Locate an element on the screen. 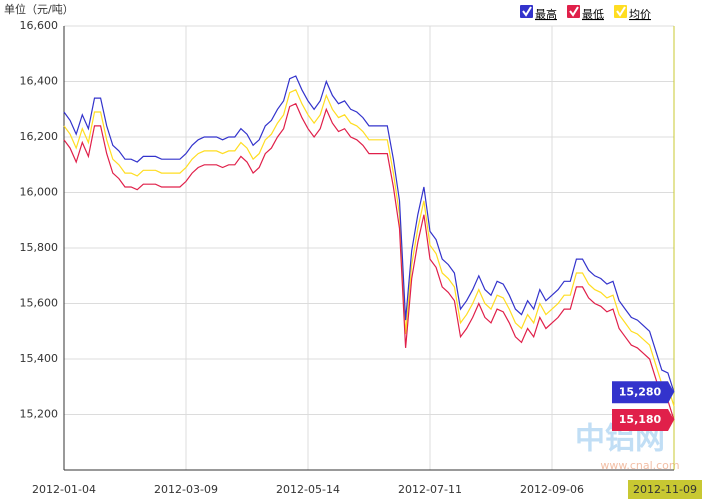 The image size is (704, 503). value-label: 15,180 is located at coordinates (640, 419).